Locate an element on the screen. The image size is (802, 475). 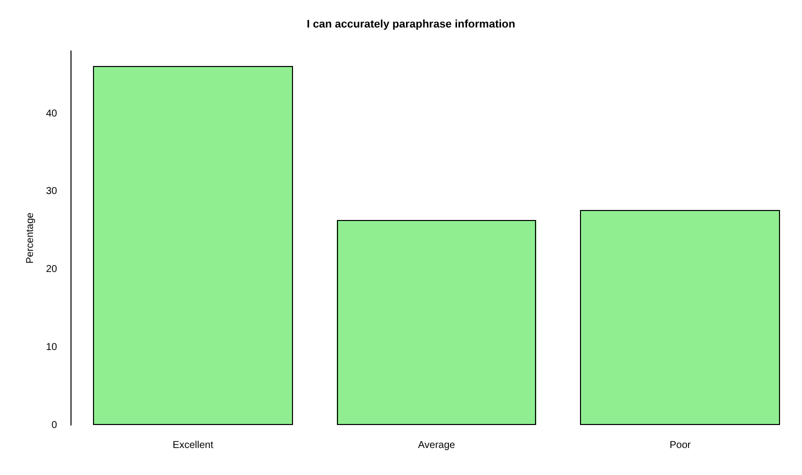
x-tick-label: Average is located at coordinates (437, 445).